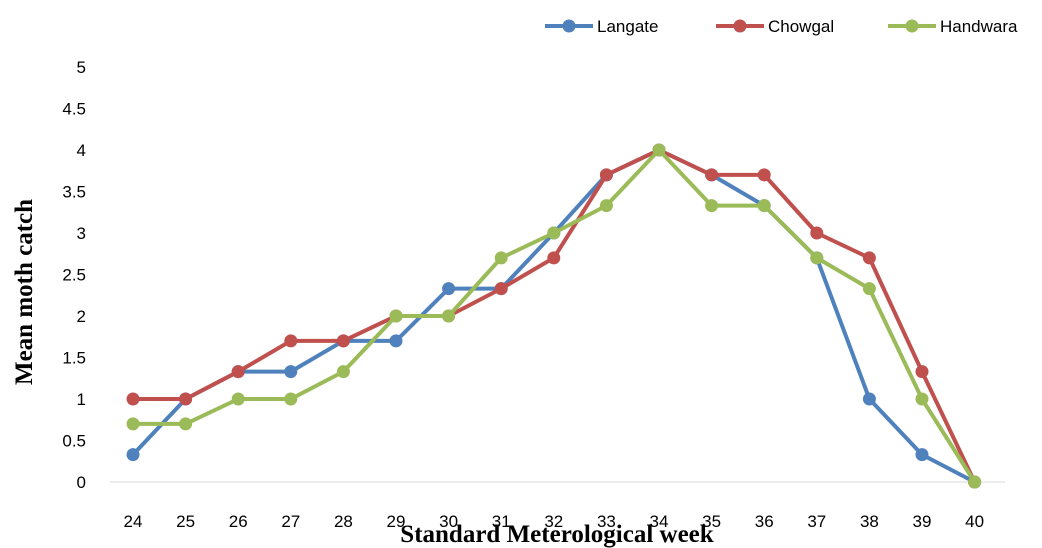 The height and width of the screenshot is (548, 1042). What do you see at coordinates (133, 521) in the screenshot?
I see `x-tick-label: 24` at bounding box center [133, 521].